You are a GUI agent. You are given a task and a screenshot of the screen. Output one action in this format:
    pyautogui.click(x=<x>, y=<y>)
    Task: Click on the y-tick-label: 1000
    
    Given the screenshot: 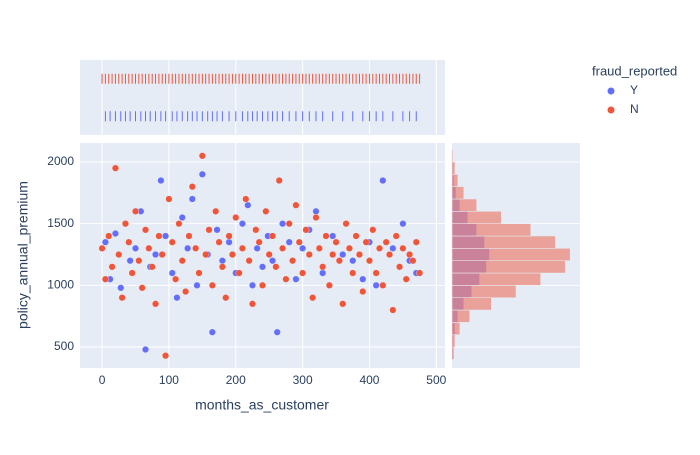 What is the action you would take?
    pyautogui.click(x=60, y=285)
    